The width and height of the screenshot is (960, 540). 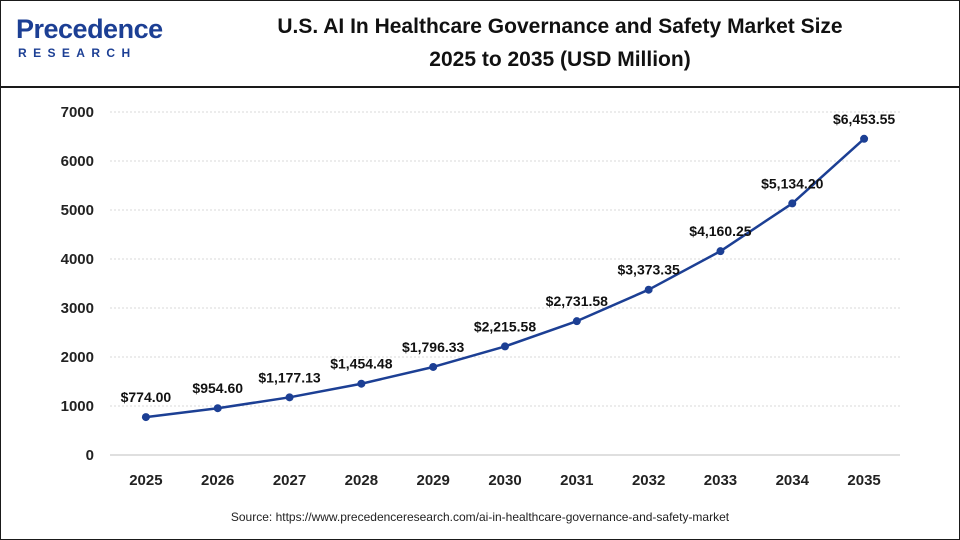 What do you see at coordinates (146, 397) in the screenshot?
I see `data-label: $774.00` at bounding box center [146, 397].